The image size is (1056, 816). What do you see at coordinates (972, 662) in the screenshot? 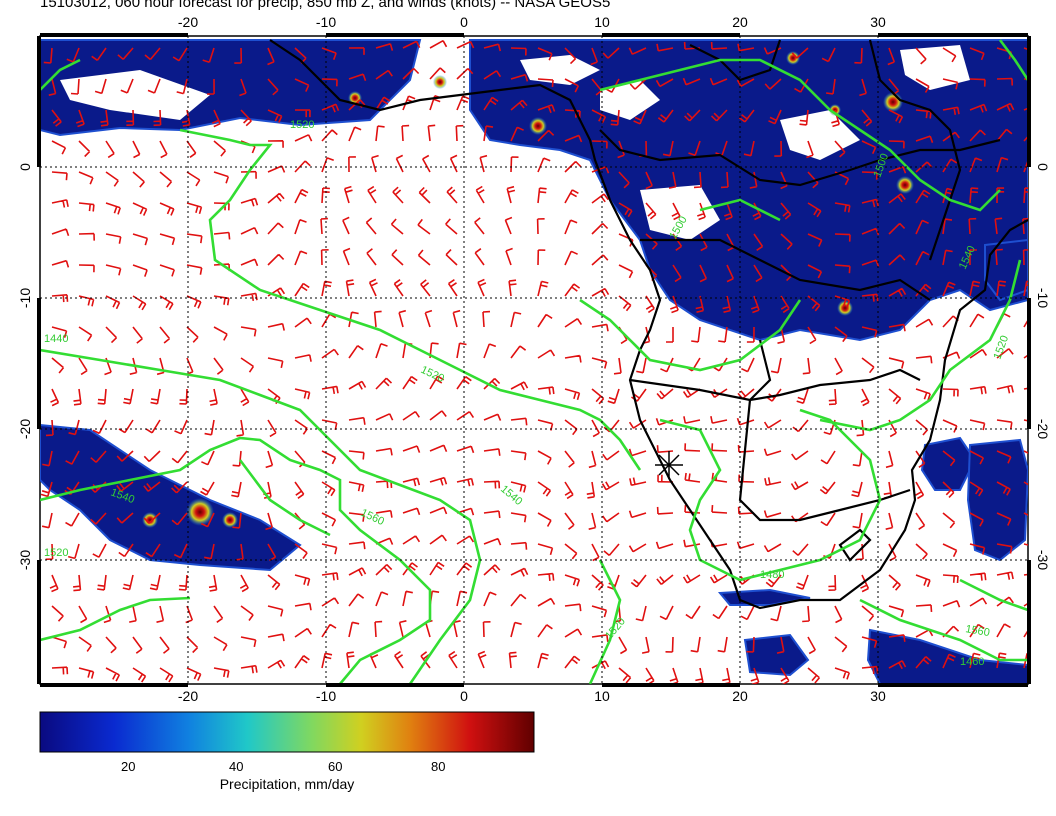
I see `svg-text: 1460` at bounding box center [972, 662].